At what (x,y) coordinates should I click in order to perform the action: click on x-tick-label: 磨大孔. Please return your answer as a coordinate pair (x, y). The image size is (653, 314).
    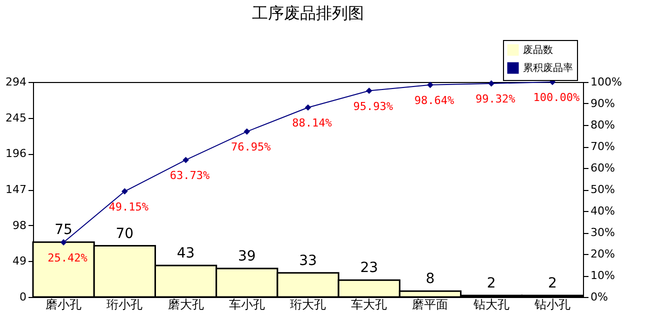
    Looking at the image, I should click on (186, 305).